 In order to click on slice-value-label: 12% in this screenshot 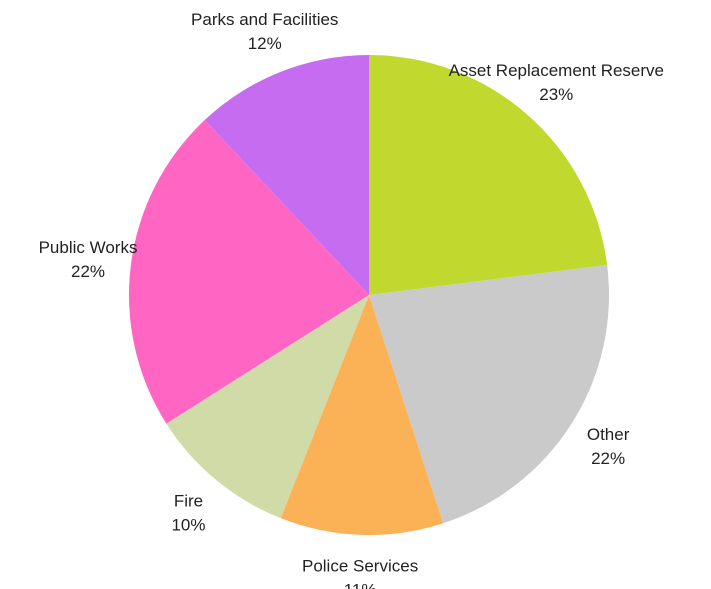, I will do `click(265, 43)`.